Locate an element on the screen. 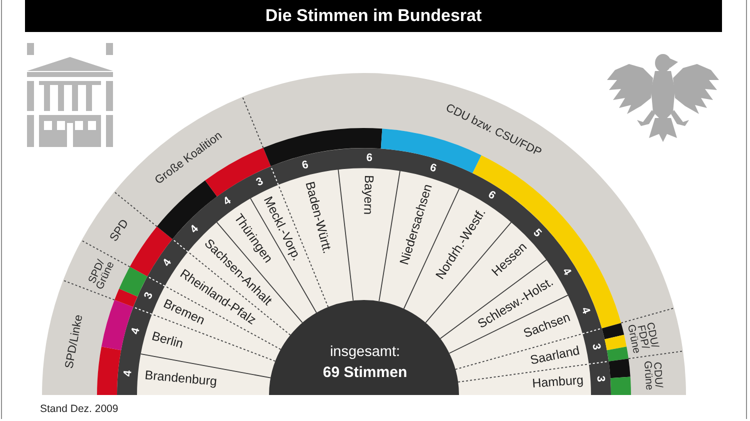 The height and width of the screenshot is (421, 750). slice-label: SPD/Linke is located at coordinates (75, 342).